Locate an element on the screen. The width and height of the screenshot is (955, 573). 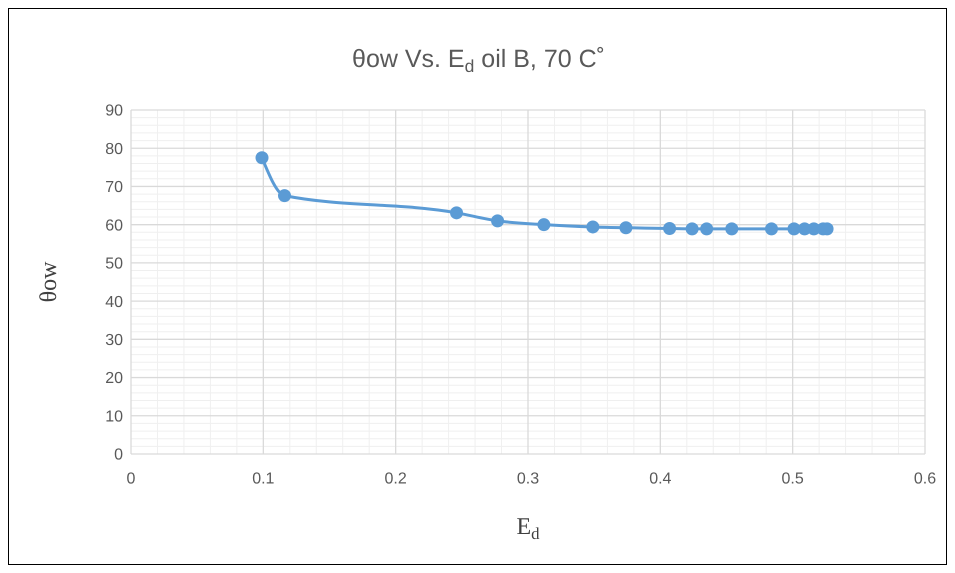
y-tick-label: 50 is located at coordinates (114, 264).